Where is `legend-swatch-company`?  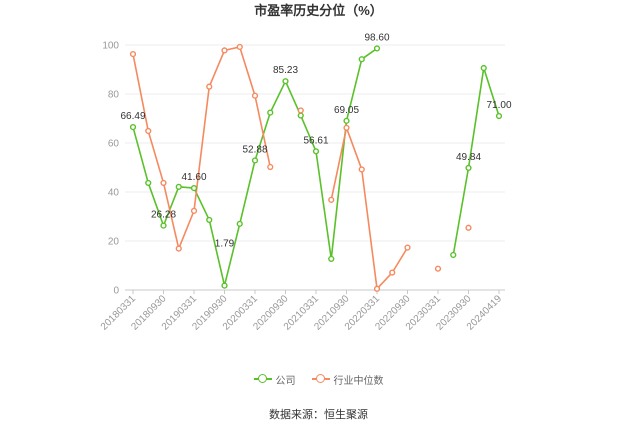
legend-swatch-company is located at coordinates (262, 379).